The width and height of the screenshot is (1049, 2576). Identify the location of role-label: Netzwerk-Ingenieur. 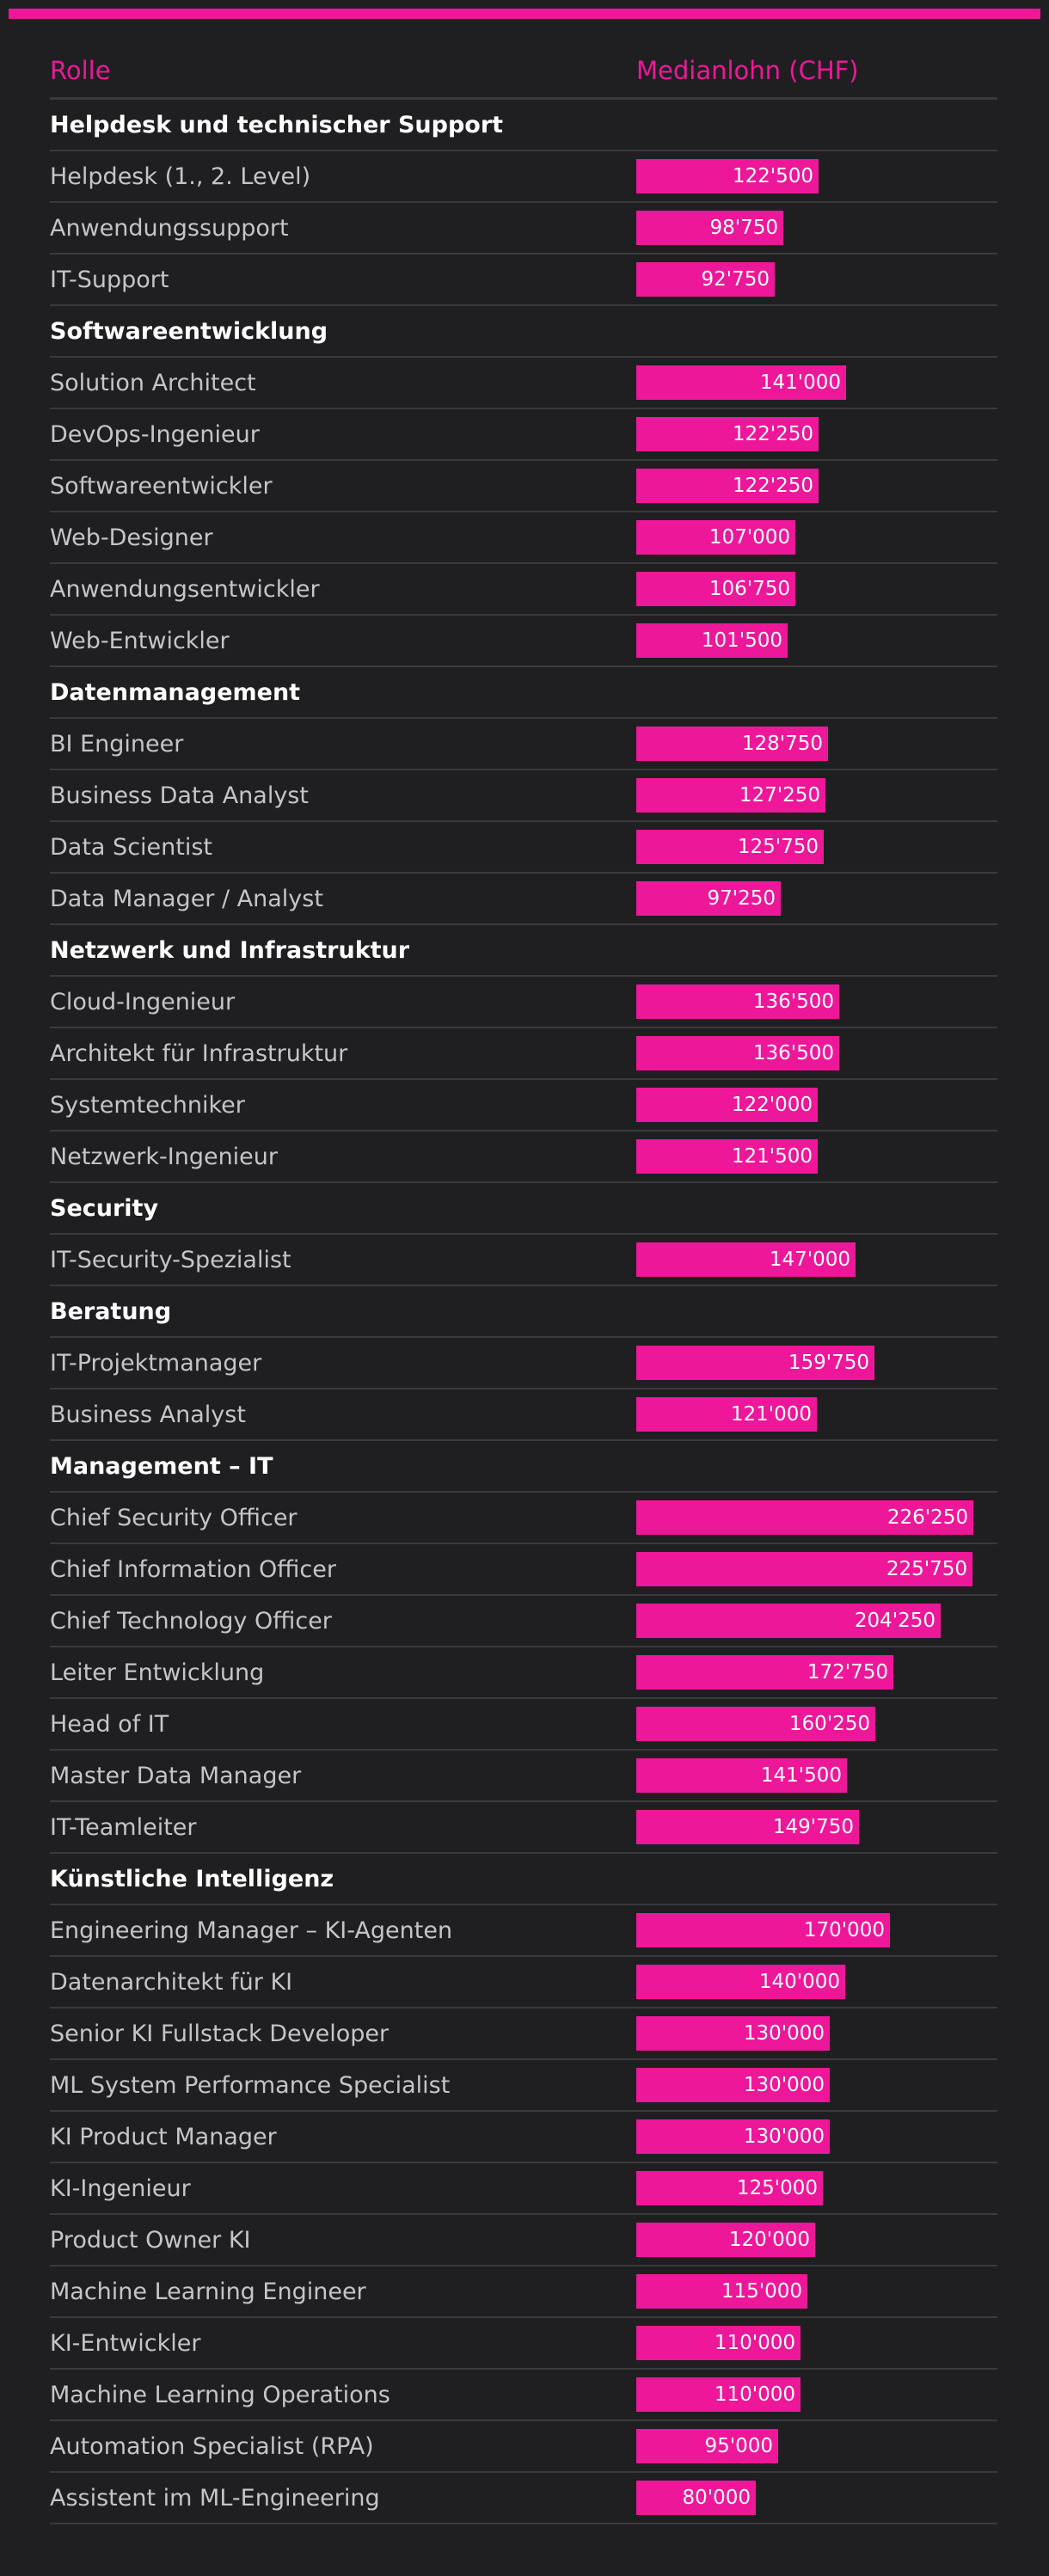
(164, 1156).